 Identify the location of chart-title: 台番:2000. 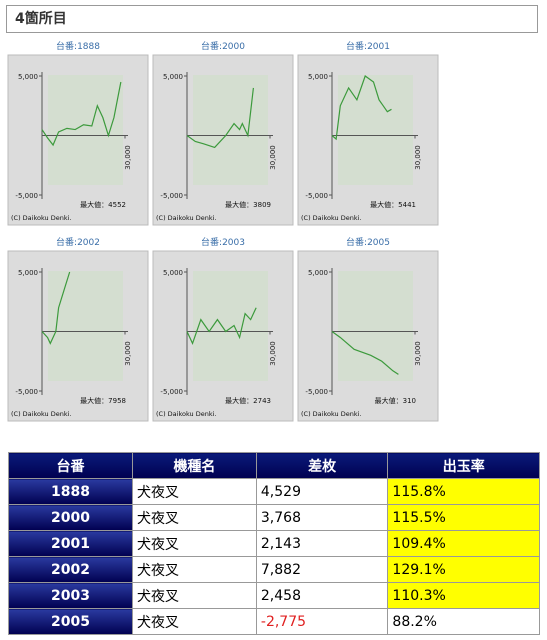
(223, 46).